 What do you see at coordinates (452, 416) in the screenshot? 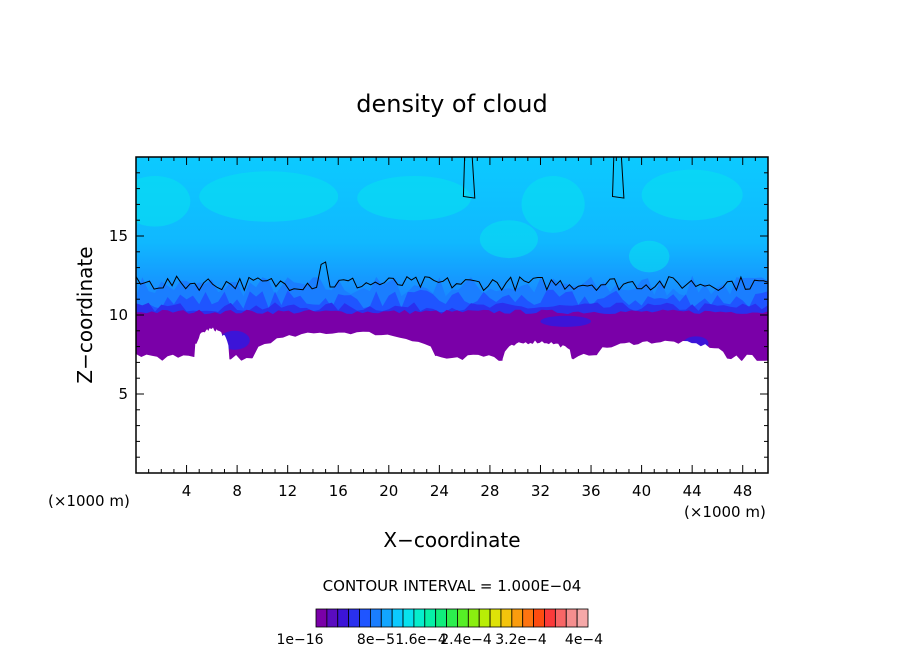
I see `clear-region` at bounding box center [452, 416].